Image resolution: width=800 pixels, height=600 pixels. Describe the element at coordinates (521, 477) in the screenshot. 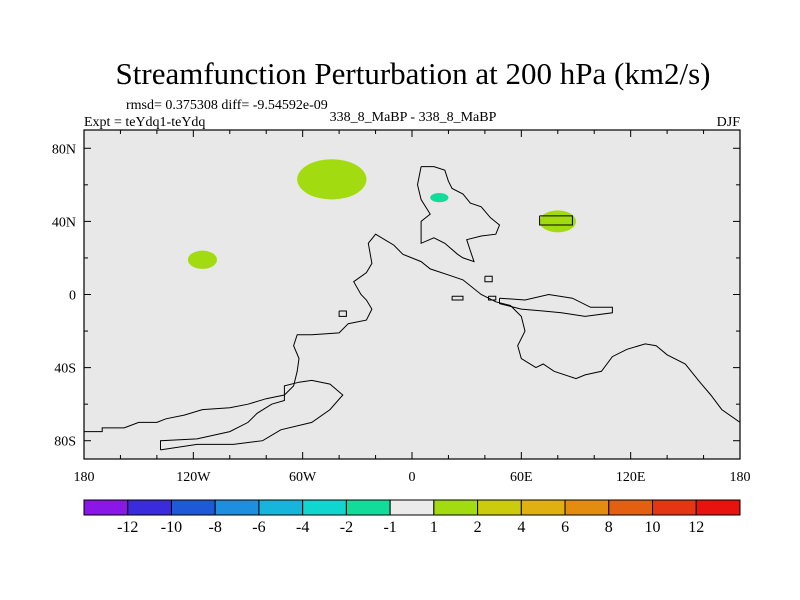

I see `x-tick-label: 60E` at that location.